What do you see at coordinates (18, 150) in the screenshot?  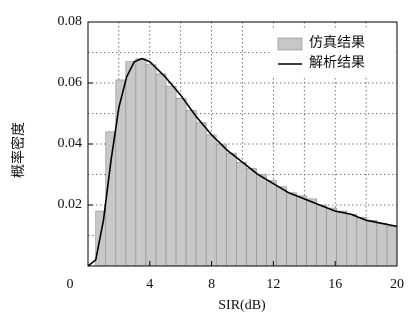 I see `y-axis-label: 概率密度` at bounding box center [18, 150].